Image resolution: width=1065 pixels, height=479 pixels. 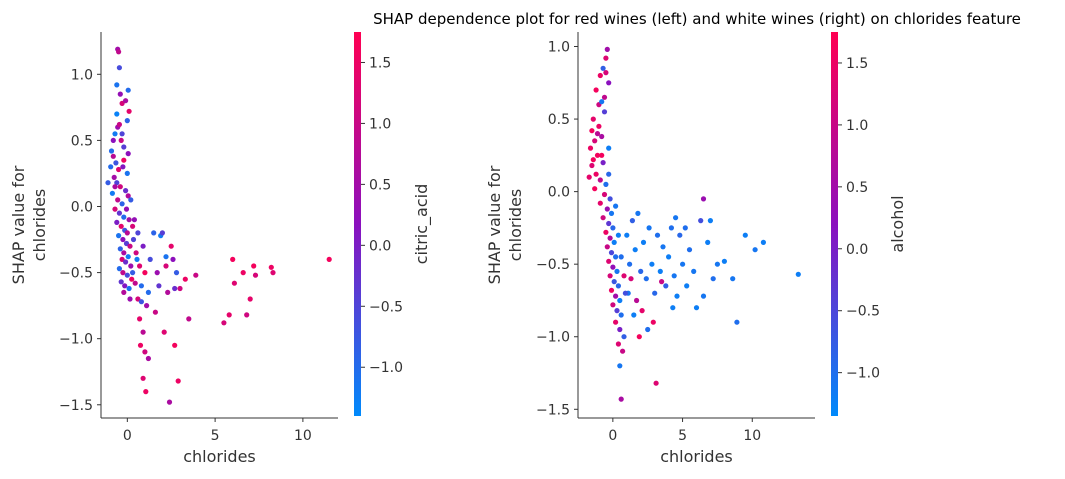 I want to click on x-tick-label: 5, so click(x=215, y=436).